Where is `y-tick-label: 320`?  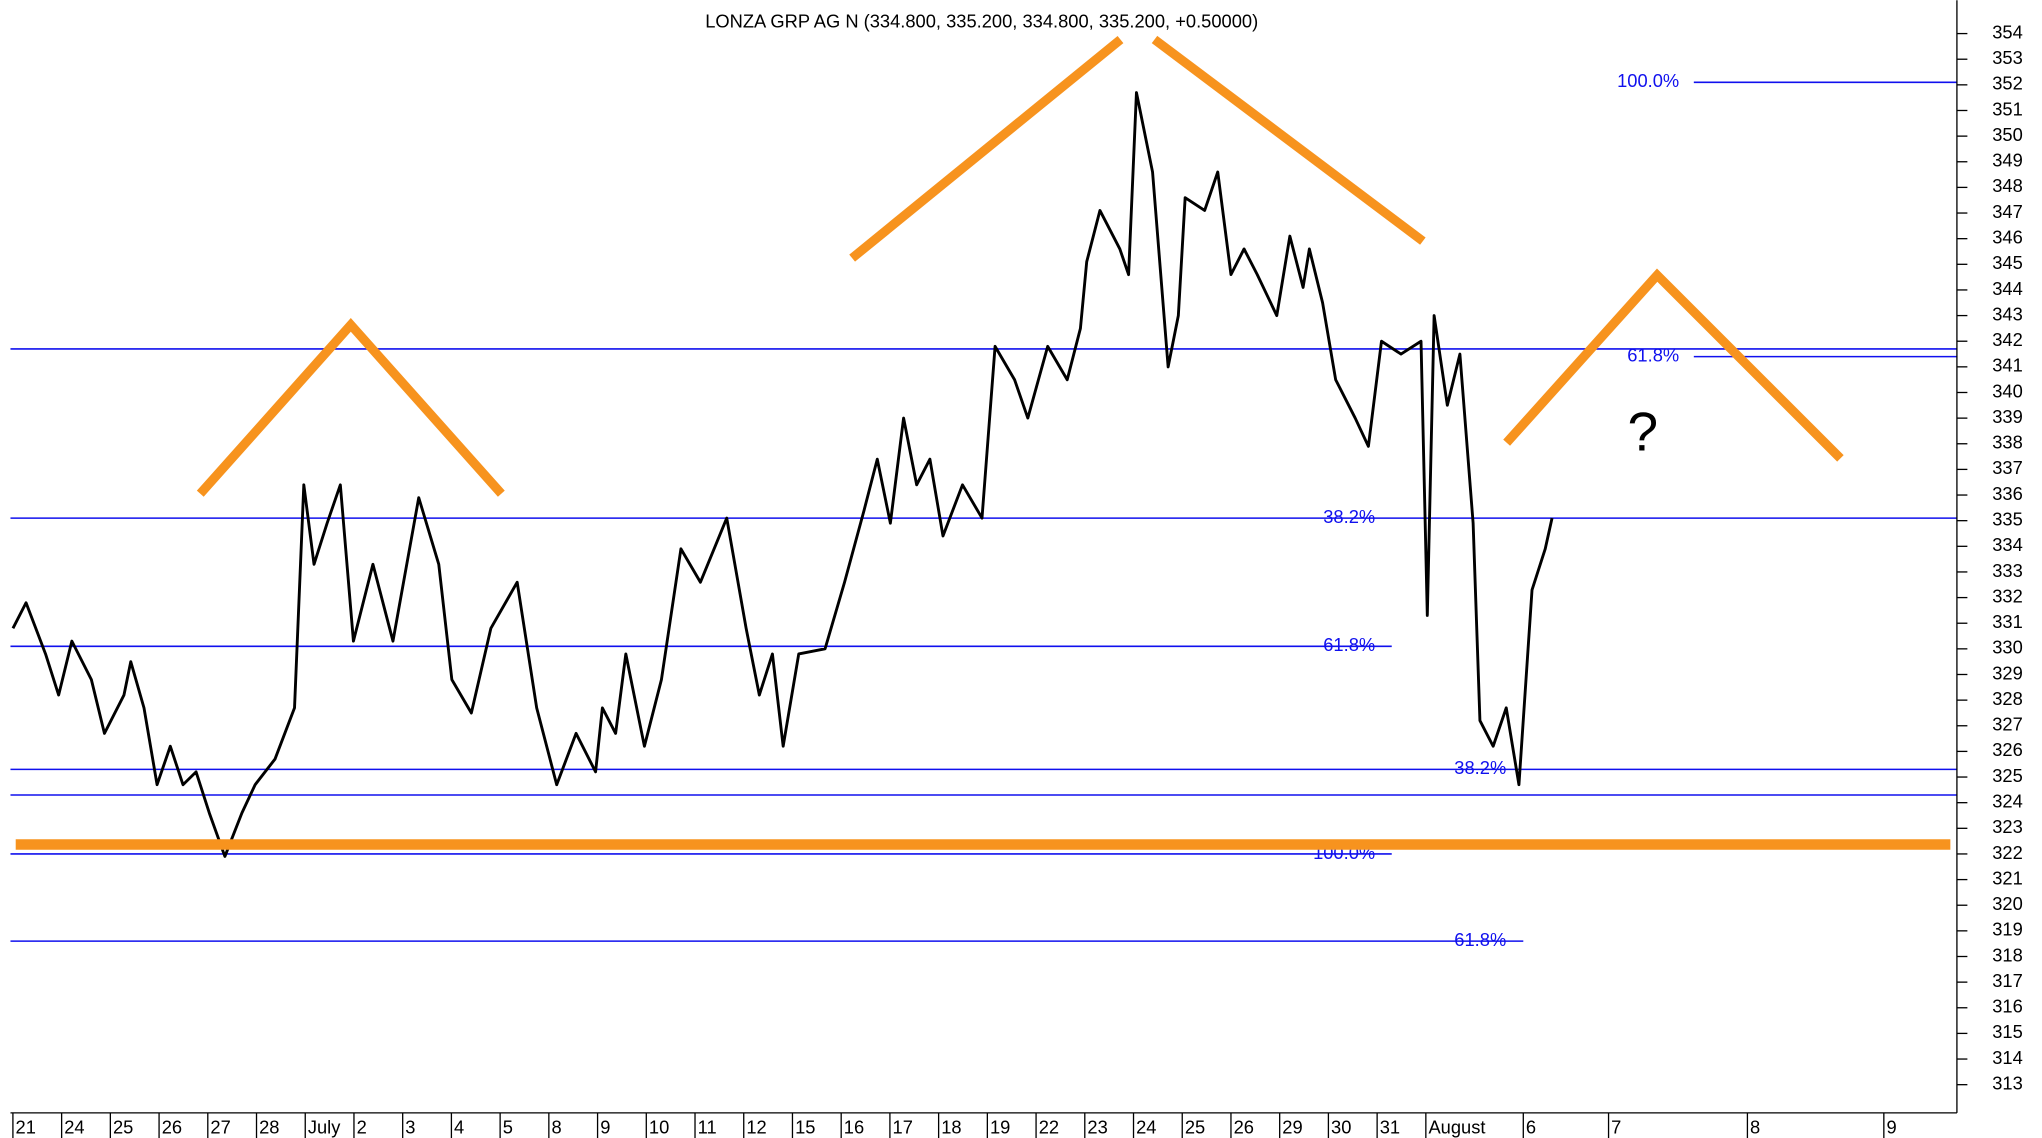
y-tick-label: 320 is located at coordinates (2007, 903).